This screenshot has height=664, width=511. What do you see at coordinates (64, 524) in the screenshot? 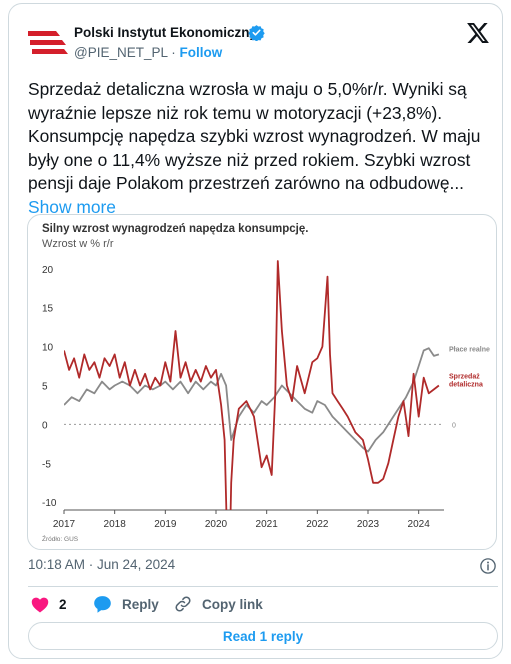
I see `x-tick-label: 2017` at bounding box center [64, 524].